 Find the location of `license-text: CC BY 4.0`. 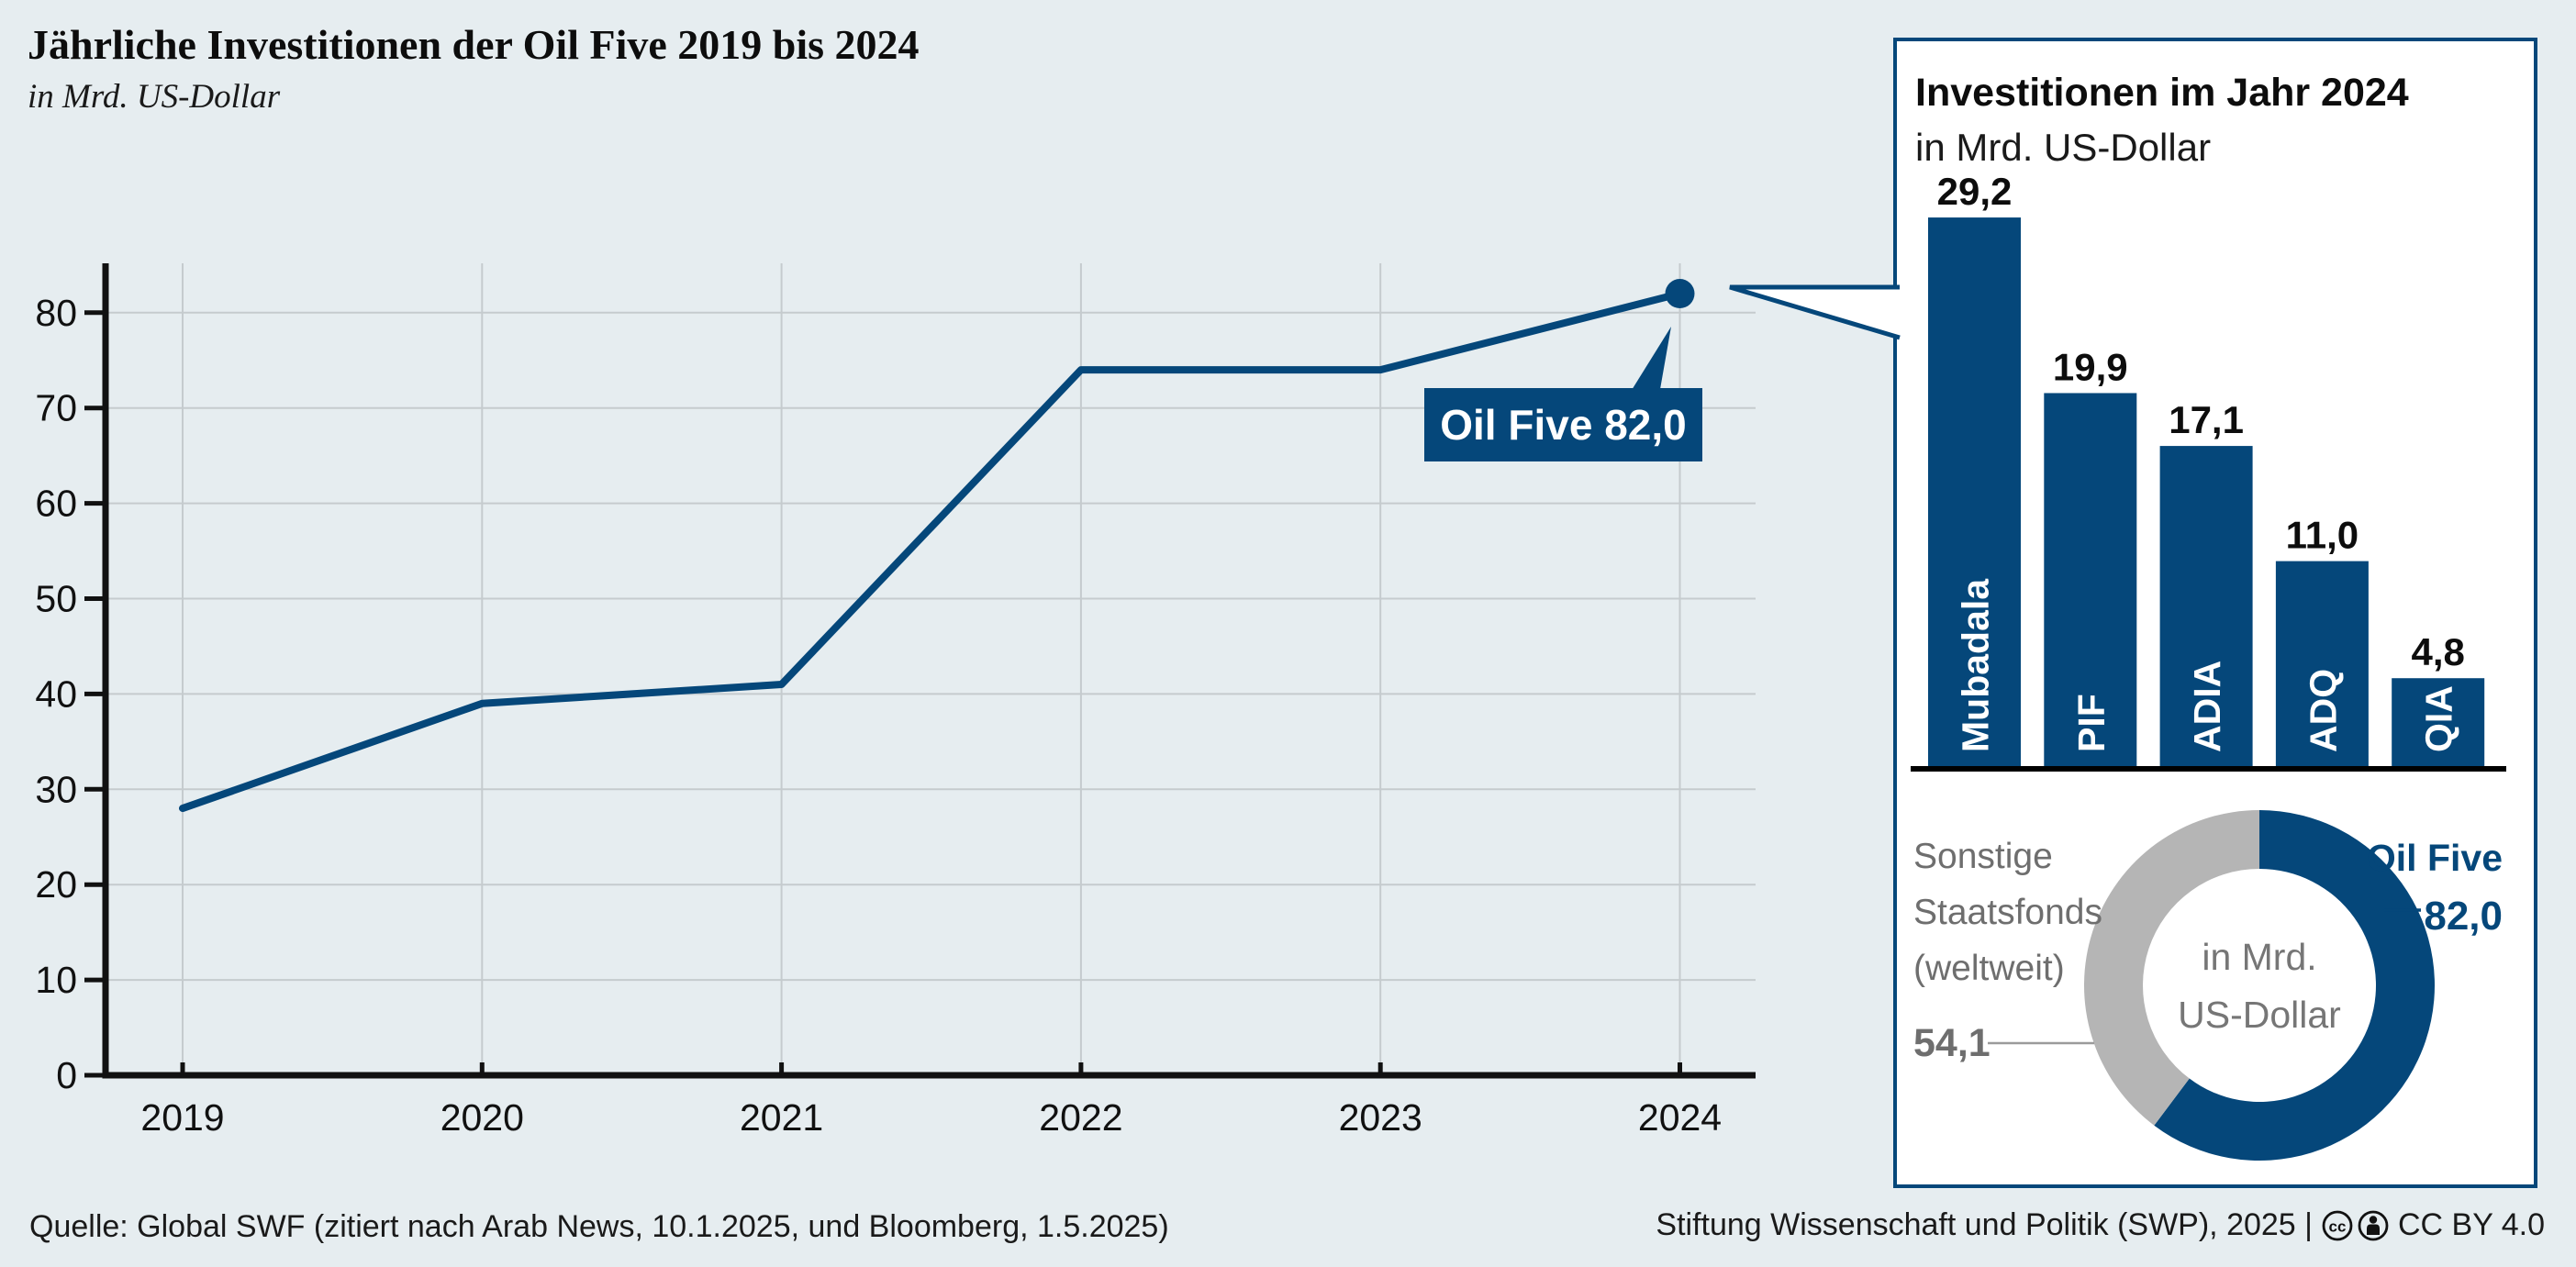

license-text: CC BY 4.0 is located at coordinates (2471, 1225).